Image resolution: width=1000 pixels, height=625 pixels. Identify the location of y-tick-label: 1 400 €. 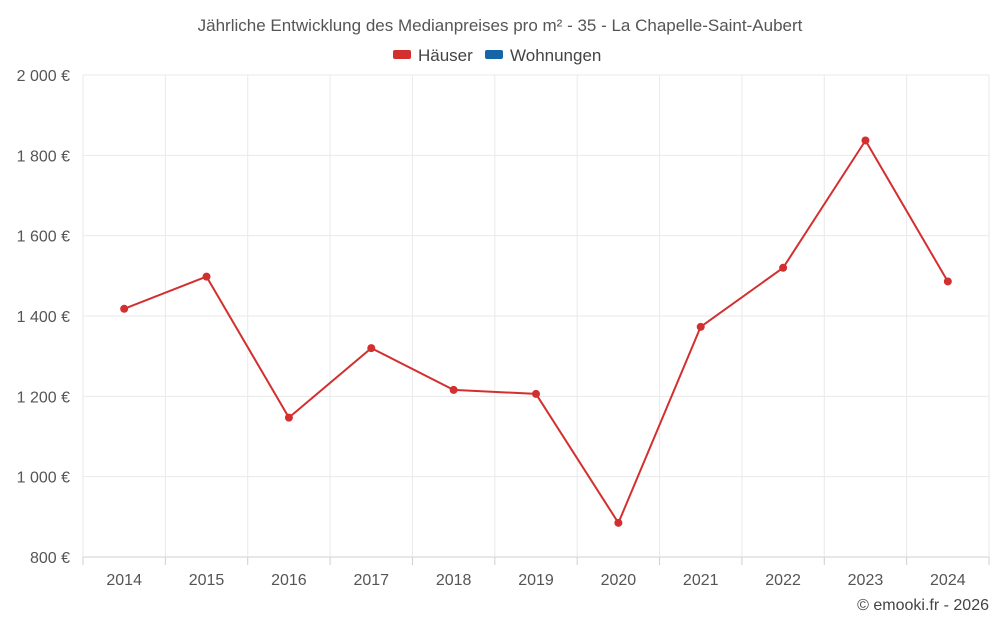
(43, 317).